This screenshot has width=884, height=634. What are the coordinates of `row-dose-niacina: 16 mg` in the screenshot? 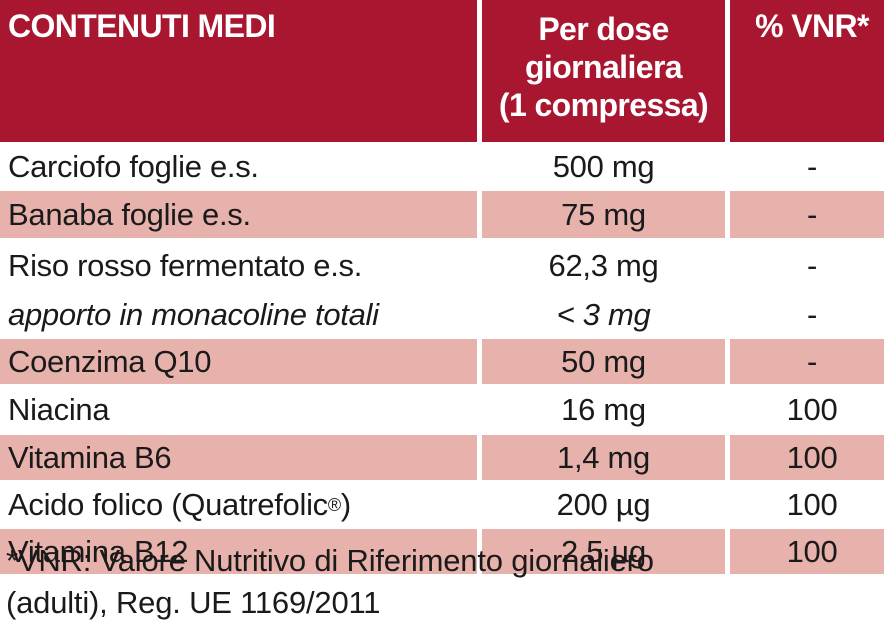 It's located at (603, 409).